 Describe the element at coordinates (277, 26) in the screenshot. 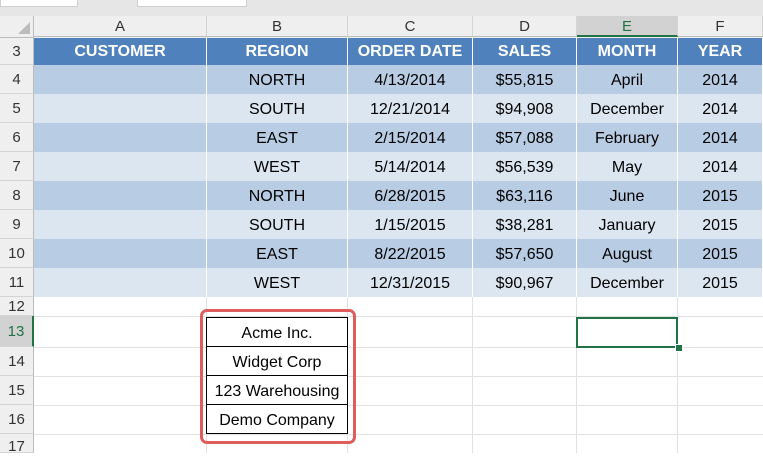

I see `column-header-b: B` at that location.